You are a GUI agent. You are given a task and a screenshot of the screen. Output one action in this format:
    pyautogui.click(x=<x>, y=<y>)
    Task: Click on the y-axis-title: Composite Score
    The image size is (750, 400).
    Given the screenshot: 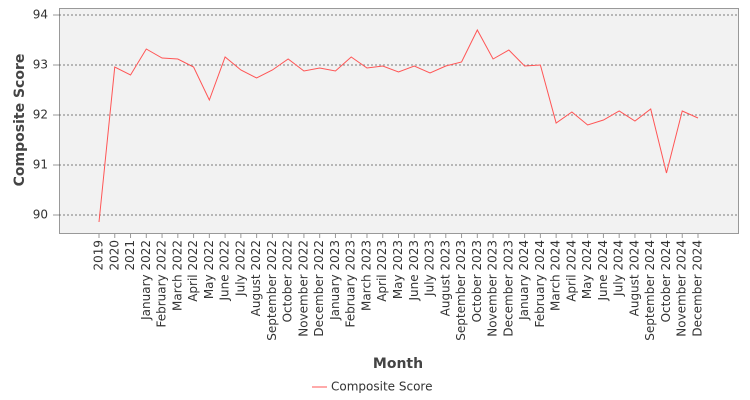 What is the action you would take?
    pyautogui.click(x=20, y=120)
    